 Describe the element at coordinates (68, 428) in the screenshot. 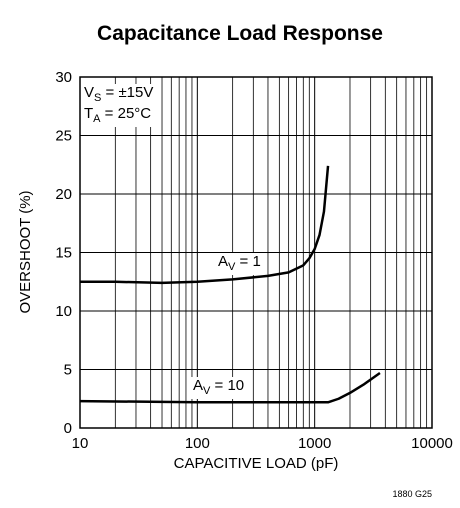

I see `y-tick-label: 0` at that location.